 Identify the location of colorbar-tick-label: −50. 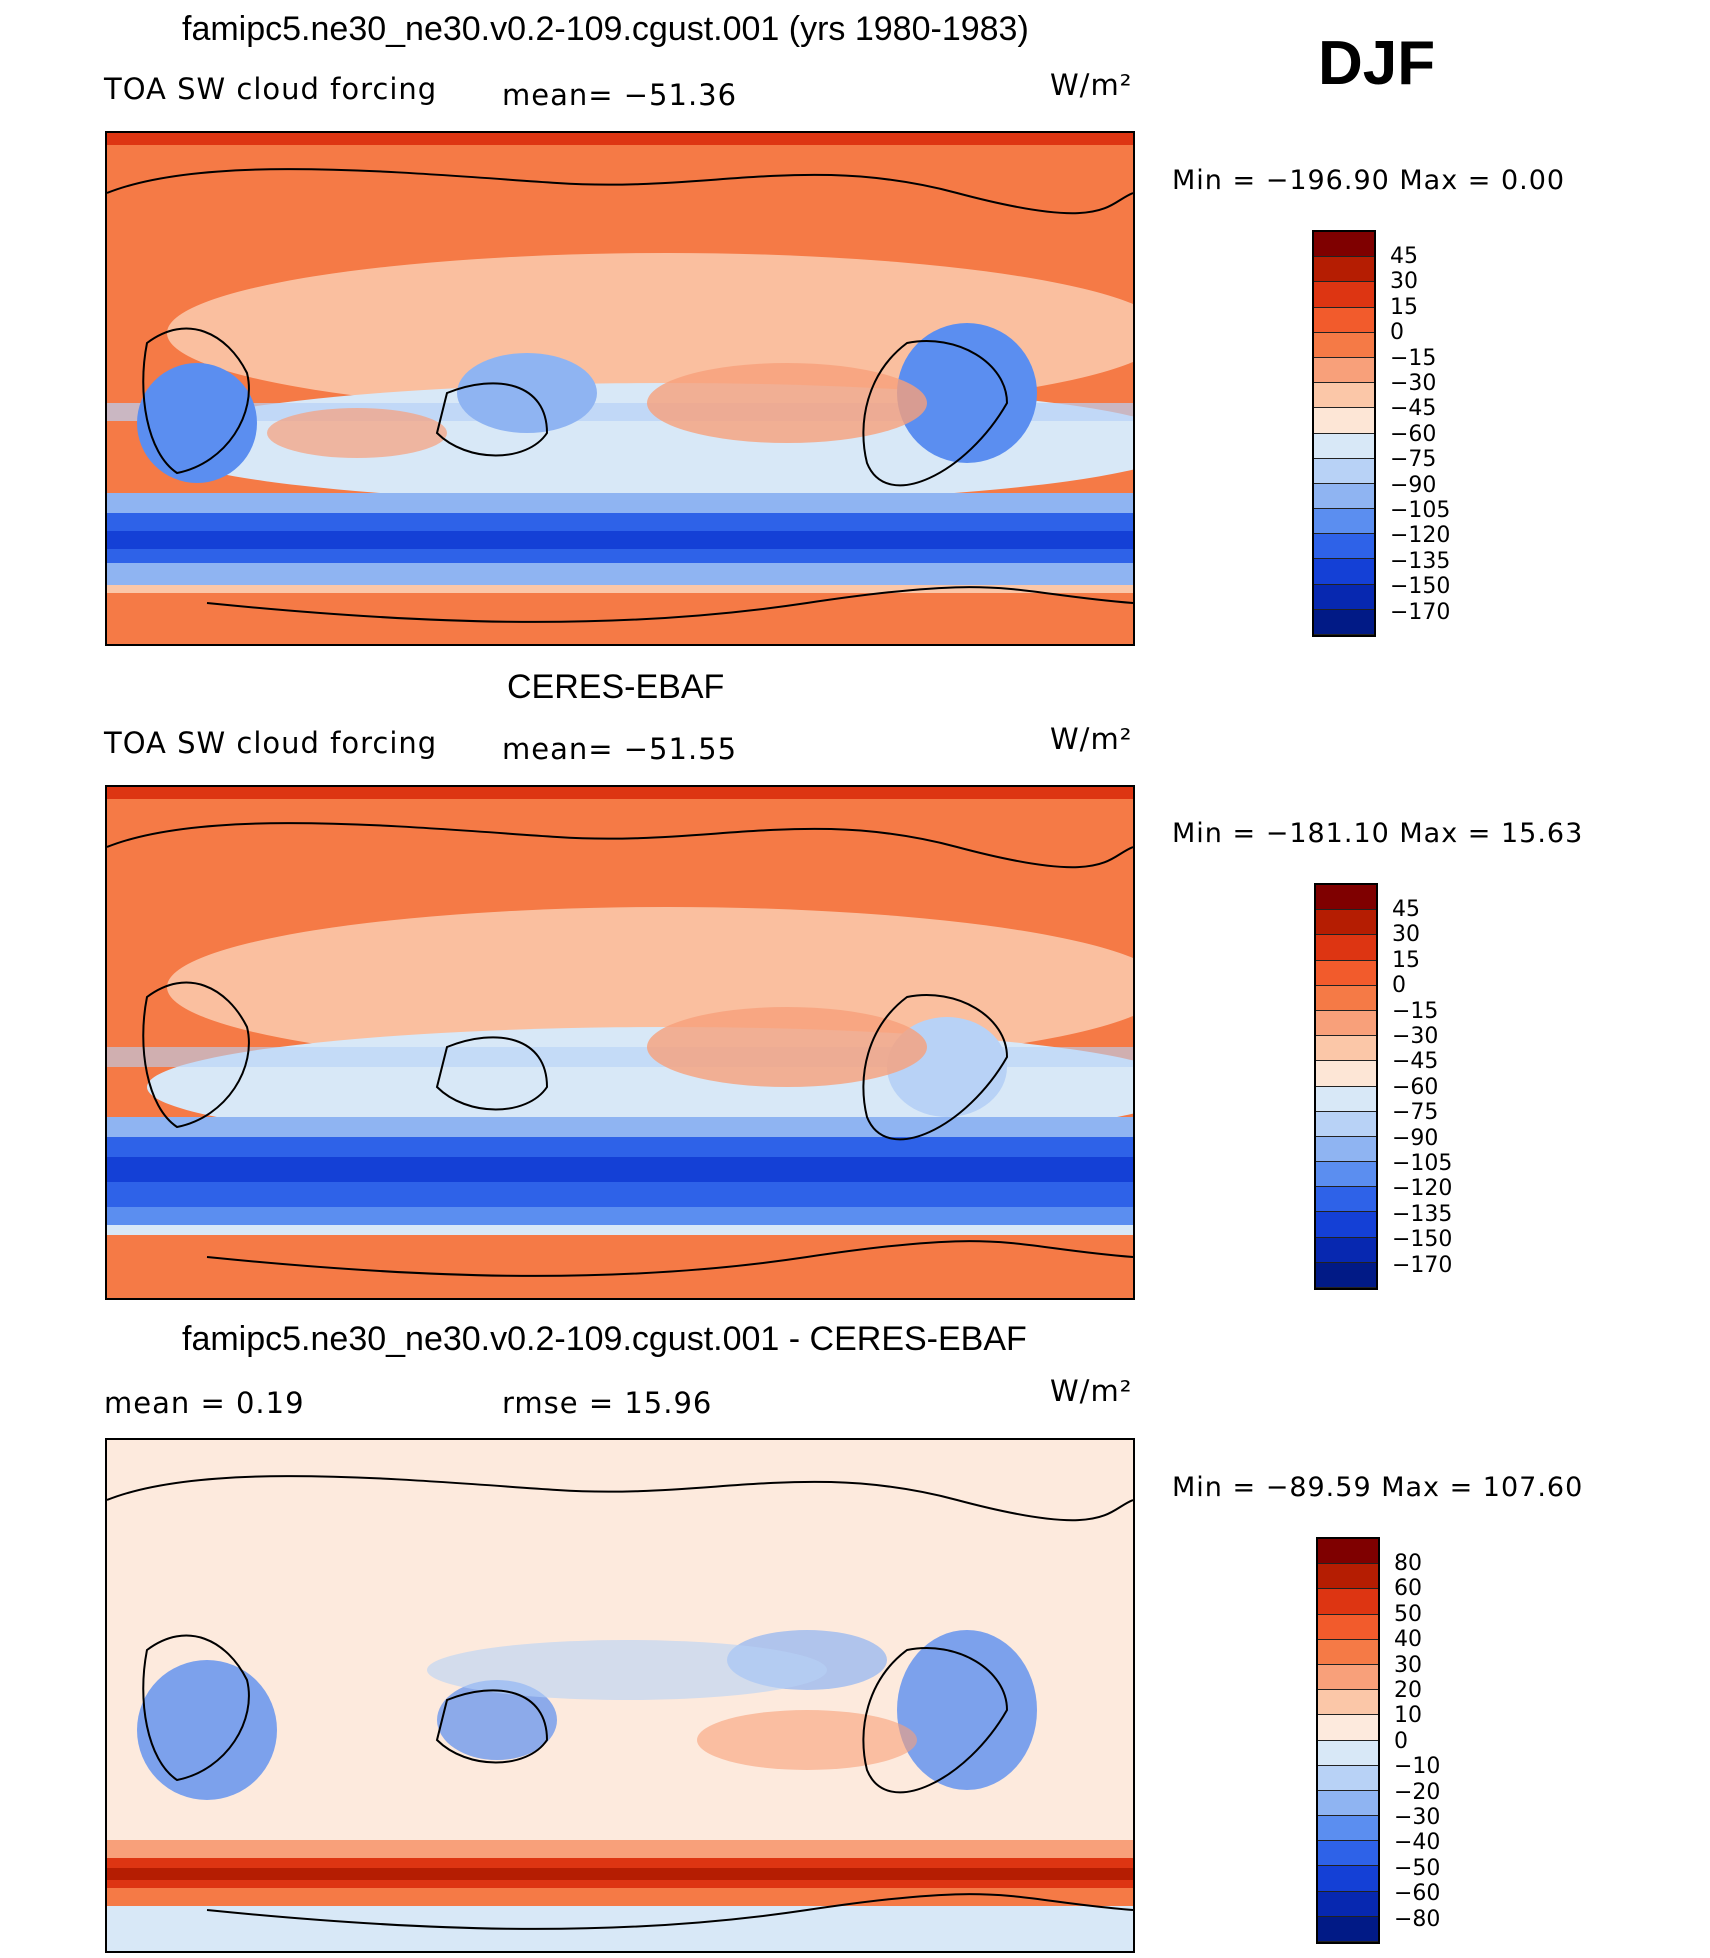
(1417, 1868).